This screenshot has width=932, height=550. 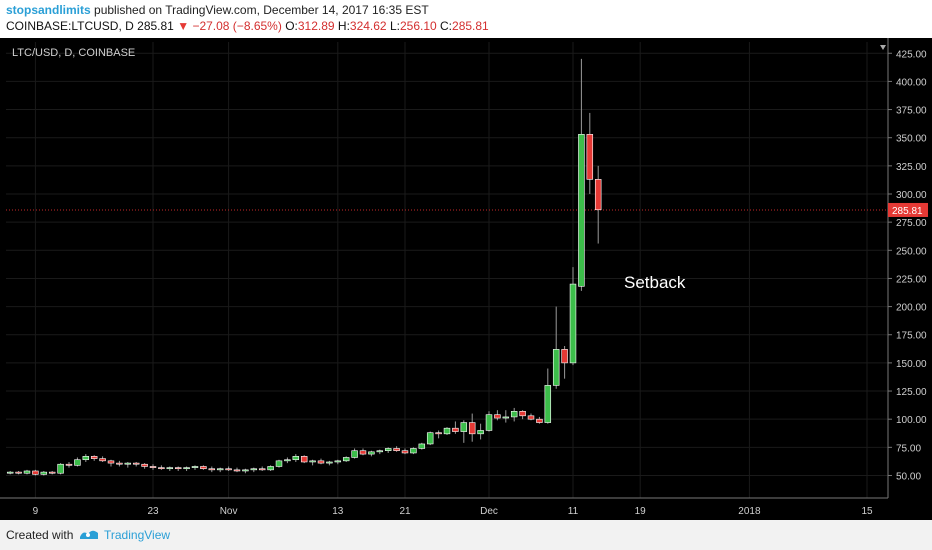 I want to click on x-tick-label: 11, so click(x=573, y=511).